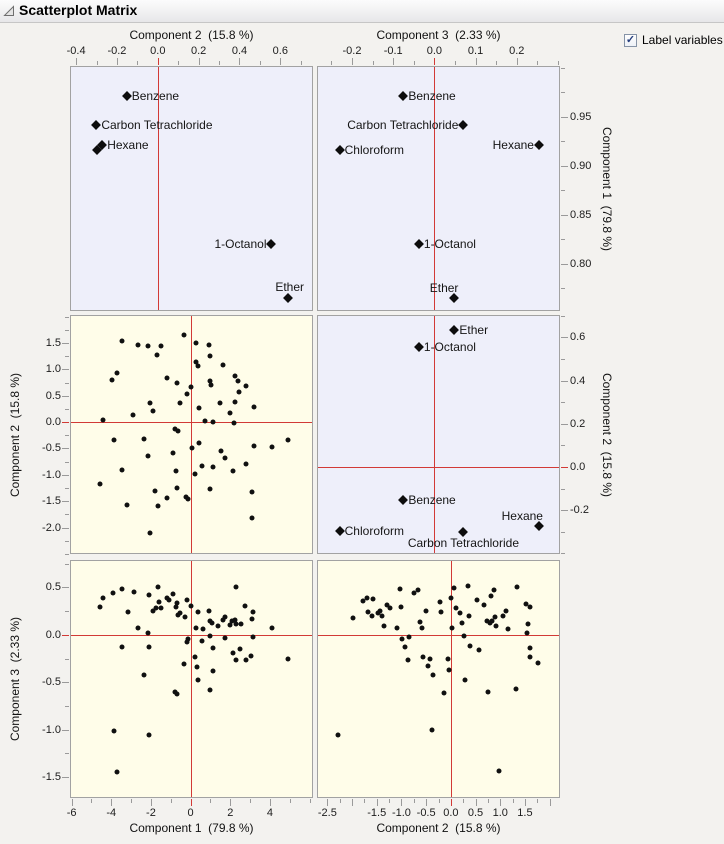  Describe the element at coordinates (191, 679) in the screenshot. I see `plot-scores_c1_c3` at that location.